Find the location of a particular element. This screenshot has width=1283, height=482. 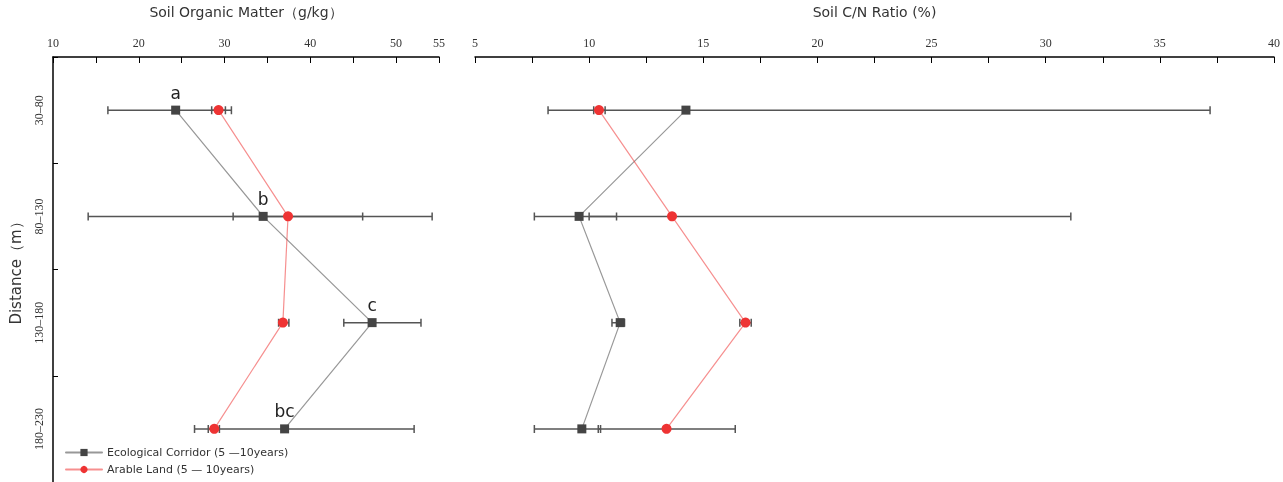

x-axis-title: Soil Organic Matter（g/kg） is located at coordinates (246, 12).